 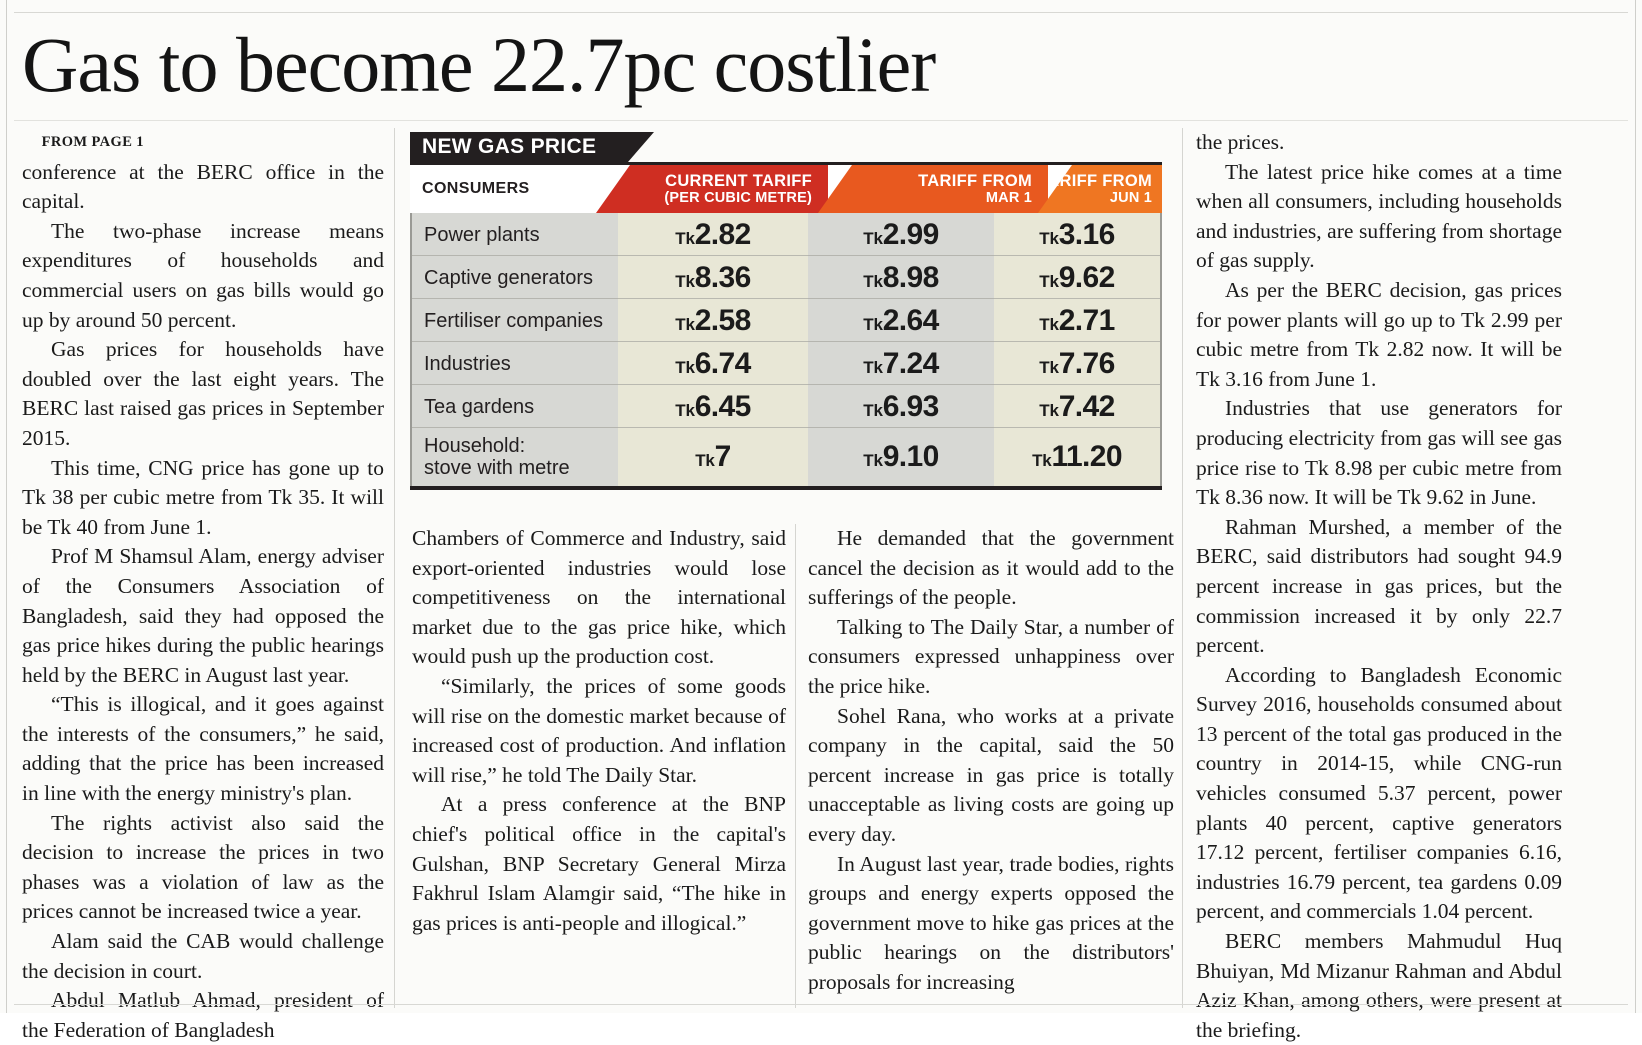 I want to click on value-mar: 8.98, so click(x=911, y=277).